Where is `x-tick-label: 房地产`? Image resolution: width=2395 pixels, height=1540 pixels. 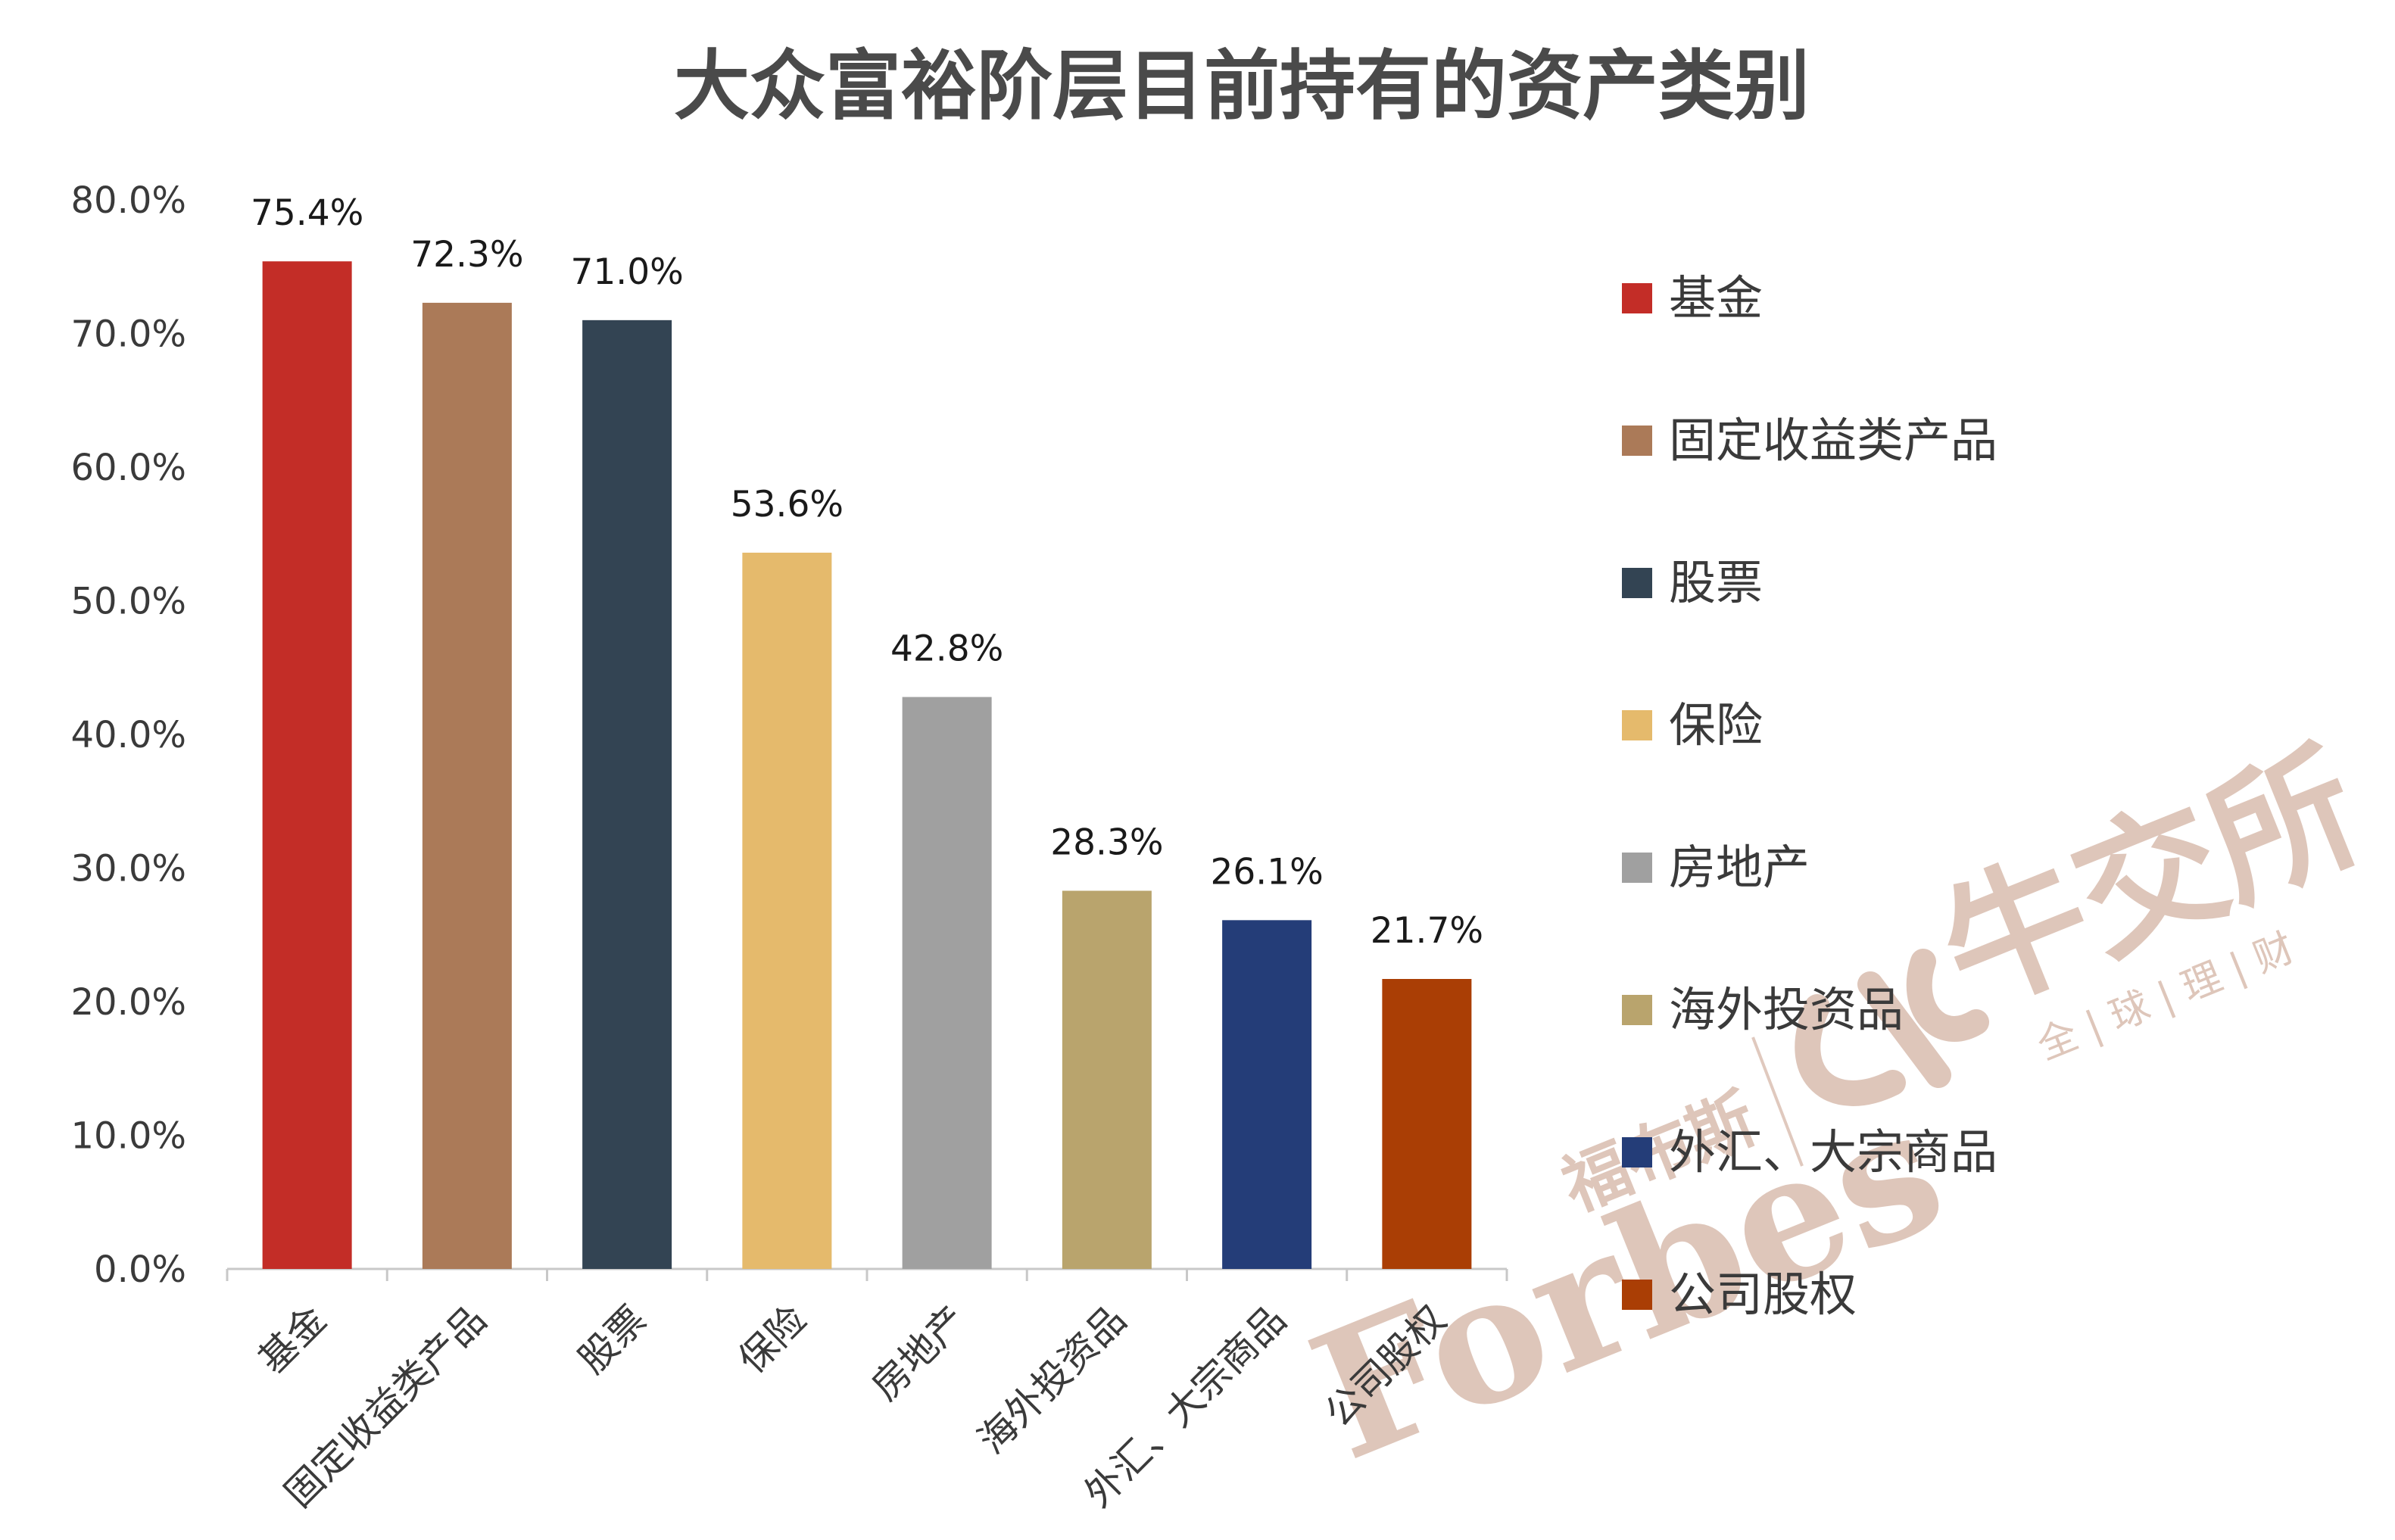
x-tick-label: 房地产 is located at coordinates (919, 1353).